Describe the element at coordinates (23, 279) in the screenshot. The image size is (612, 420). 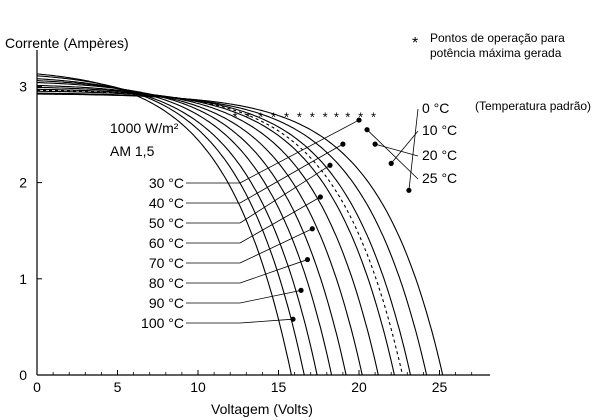
I see `y-tick-label: 1` at that location.